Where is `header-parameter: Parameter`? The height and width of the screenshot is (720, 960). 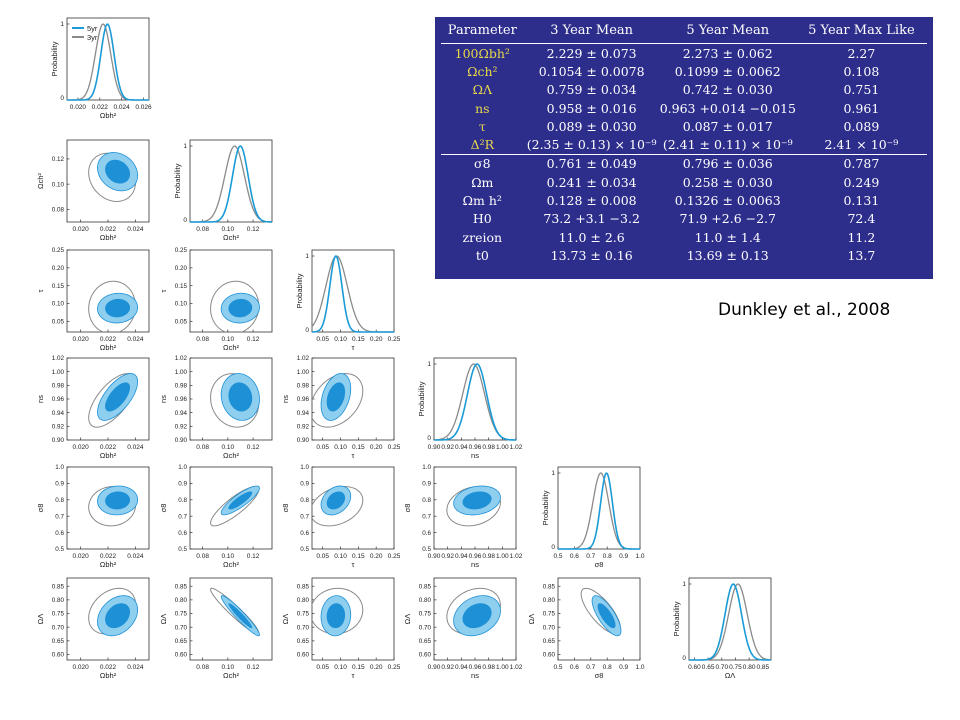 header-parameter: Parameter is located at coordinates (482, 31).